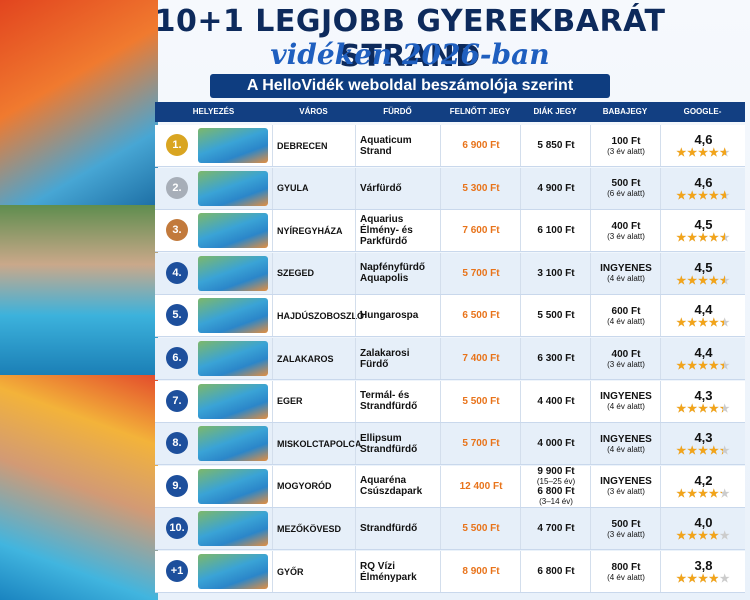 This screenshot has width=750, height=600. What do you see at coordinates (177, 315) in the screenshot?
I see `rank-badge: 5.` at bounding box center [177, 315].